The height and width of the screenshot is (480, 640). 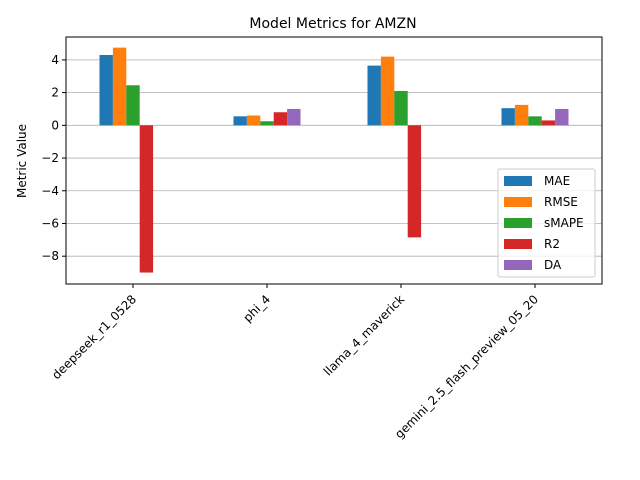 What do you see at coordinates (564, 223) in the screenshot?
I see `legend-label: sMAPE` at bounding box center [564, 223].